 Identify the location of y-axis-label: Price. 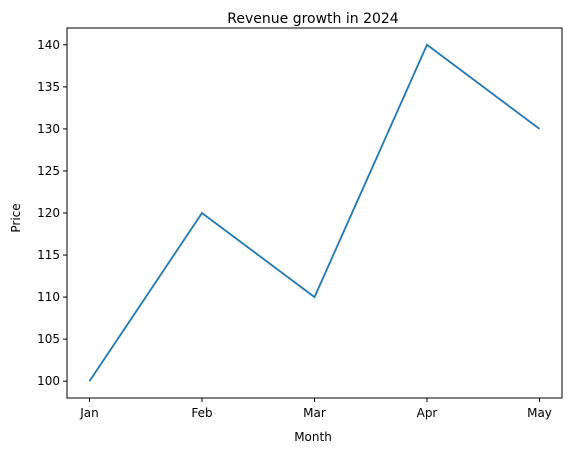
(16, 217).